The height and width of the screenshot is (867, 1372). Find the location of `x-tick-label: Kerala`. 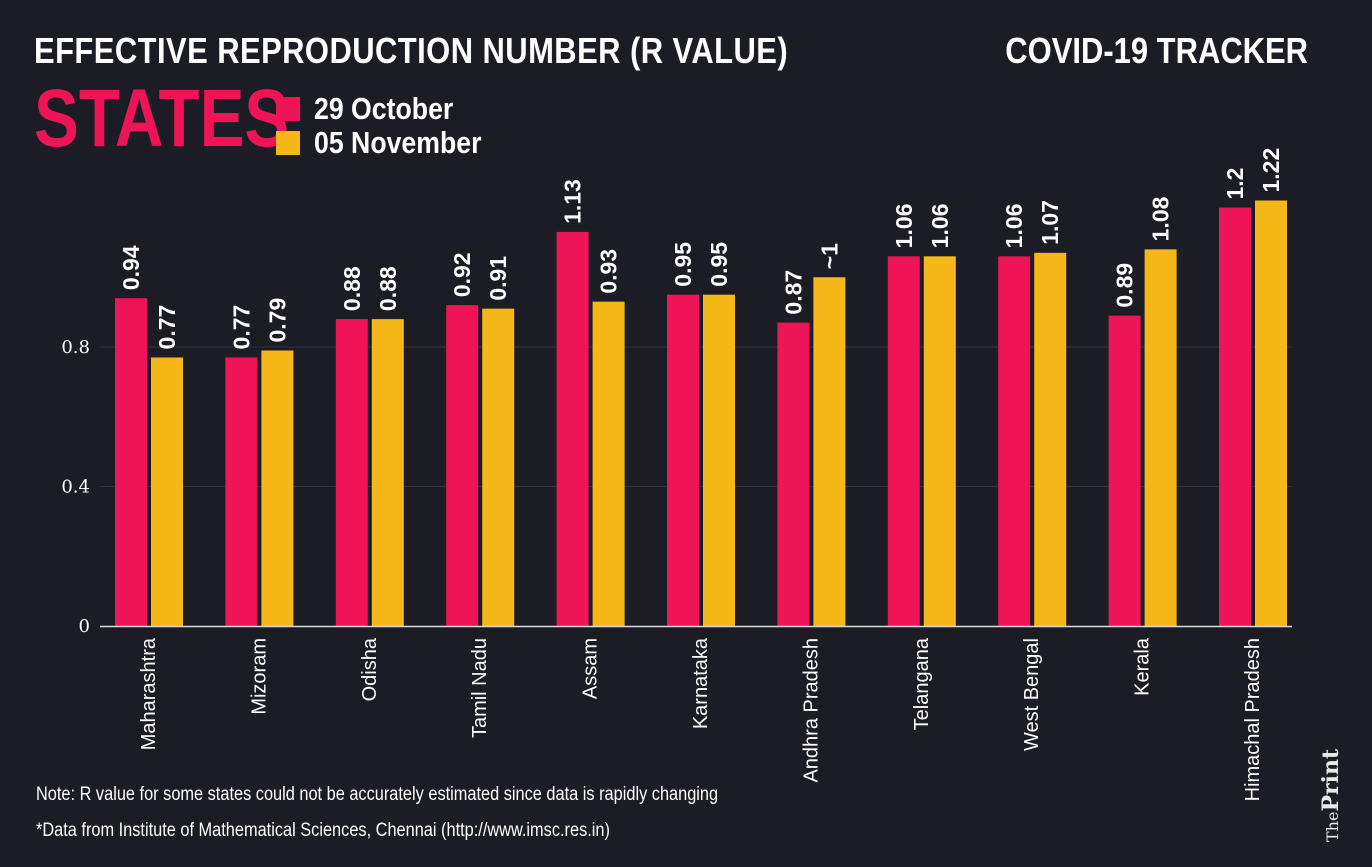

x-tick-label: Kerala is located at coordinates (1143, 666).